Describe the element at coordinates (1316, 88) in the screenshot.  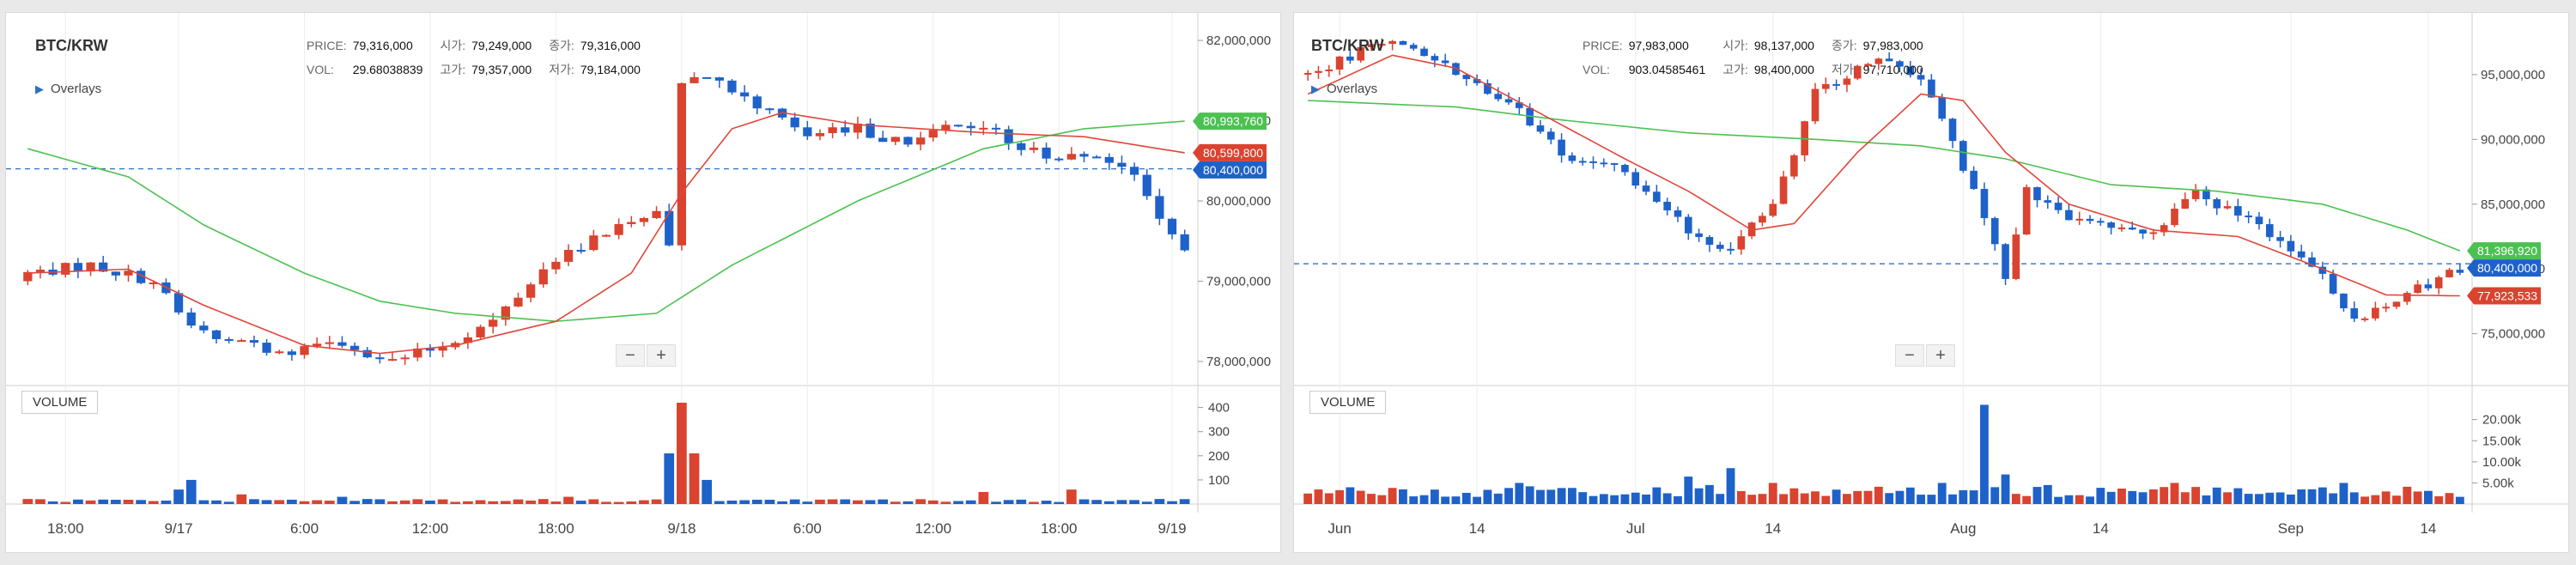
I see `expand-triangle-icon: ▶` at that location.